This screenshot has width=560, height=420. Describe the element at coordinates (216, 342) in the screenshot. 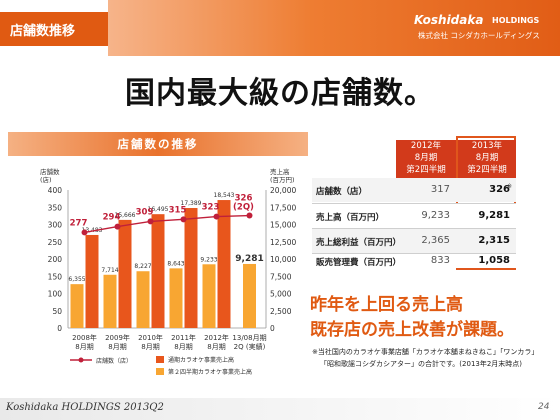

I see `x-tick-label: 2012年 8月期` at that location.